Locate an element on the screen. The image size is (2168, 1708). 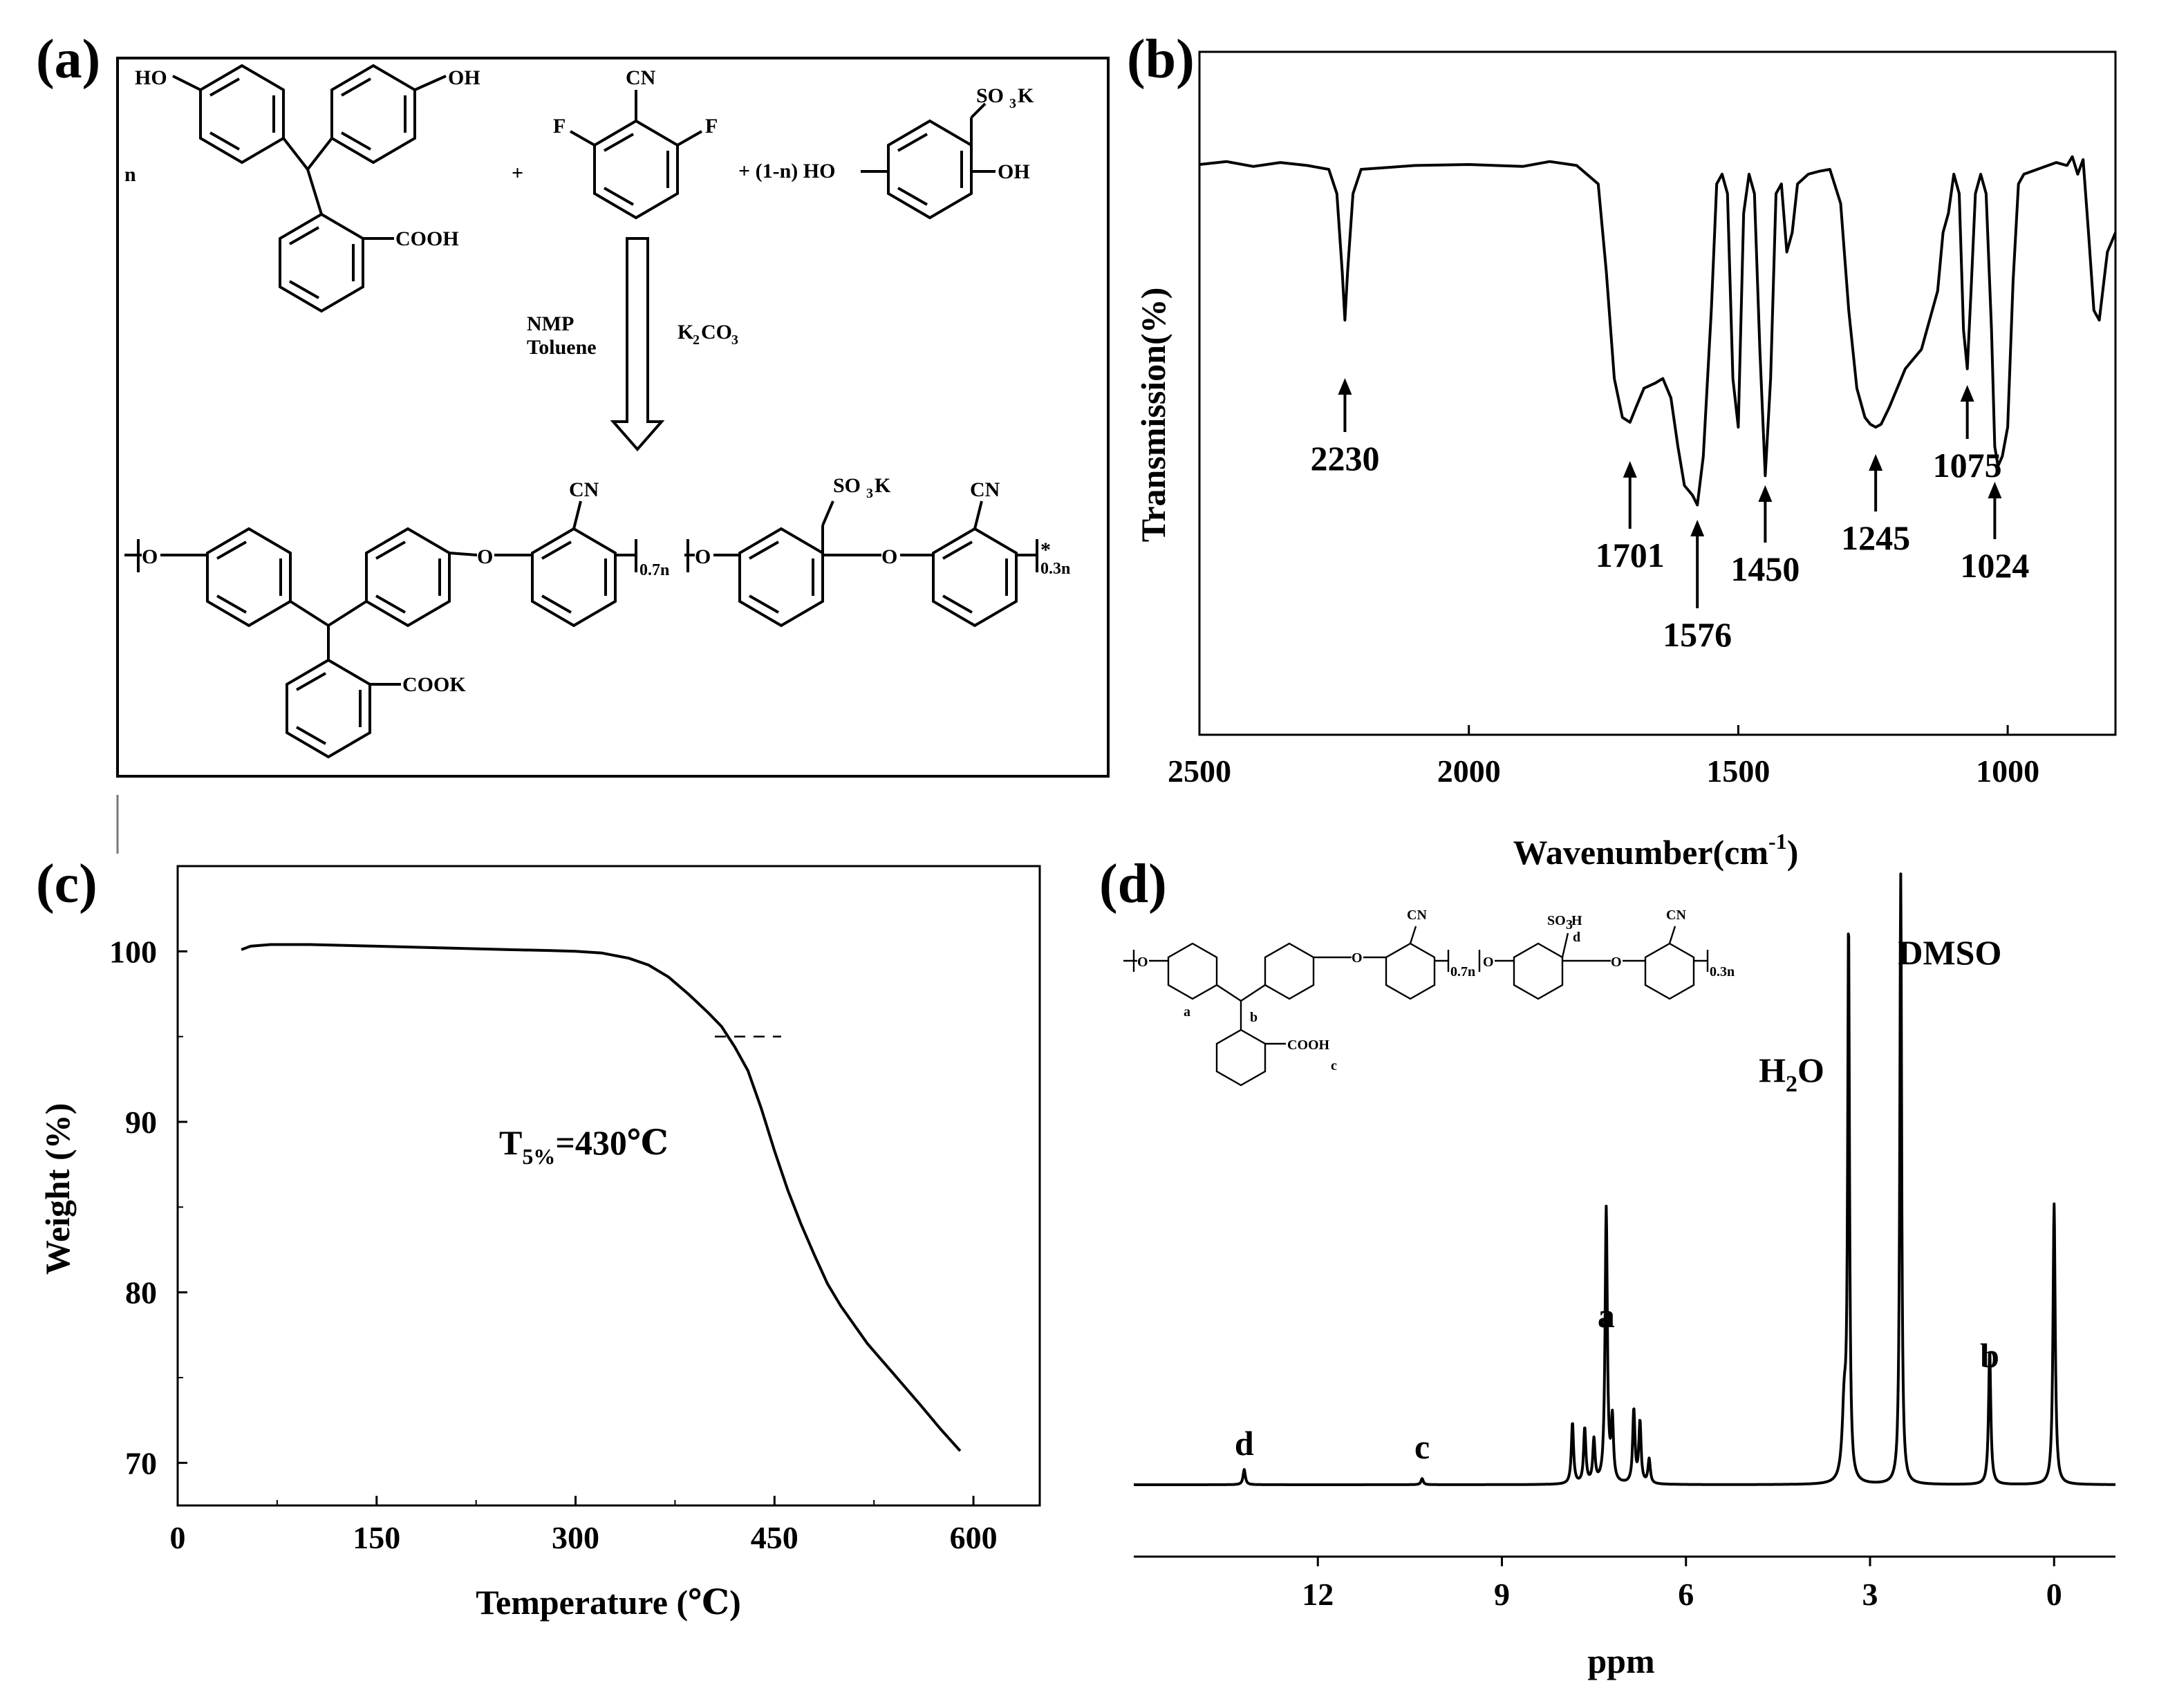
ir-peak-label: 1450 is located at coordinates (1765, 569).